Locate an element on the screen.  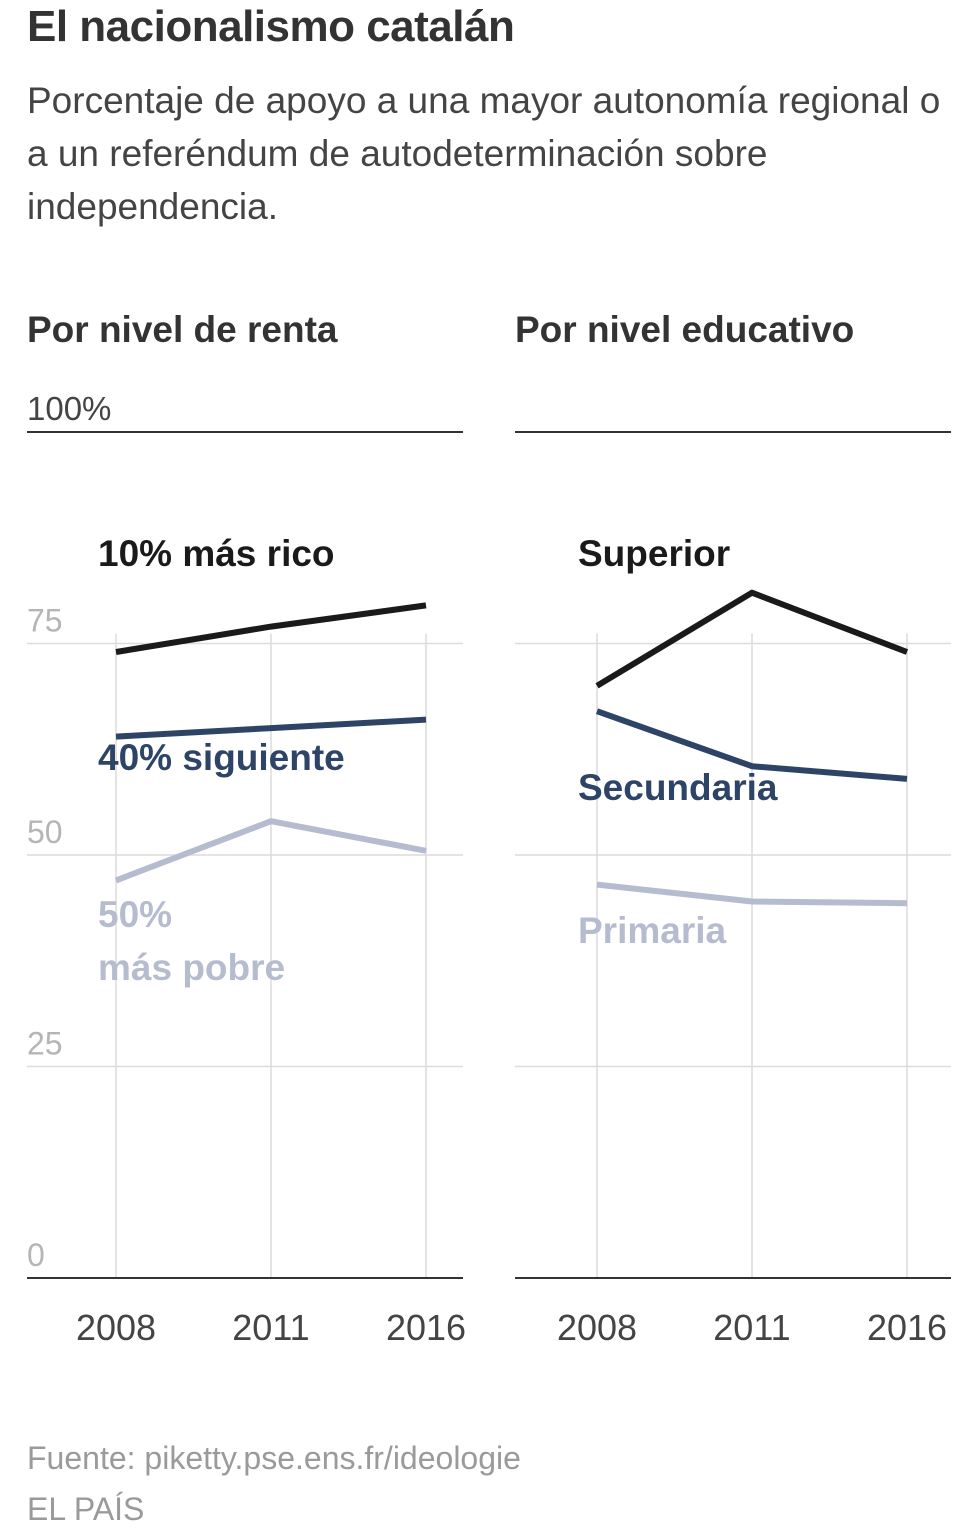
y-tick-label: 25 is located at coordinates (45, 1044).